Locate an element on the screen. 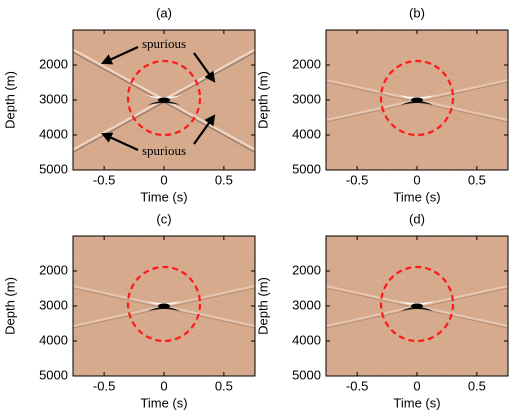 Image resolution: width=510 pixels, height=414 pixels. panel-title: (b) is located at coordinates (417, 12).